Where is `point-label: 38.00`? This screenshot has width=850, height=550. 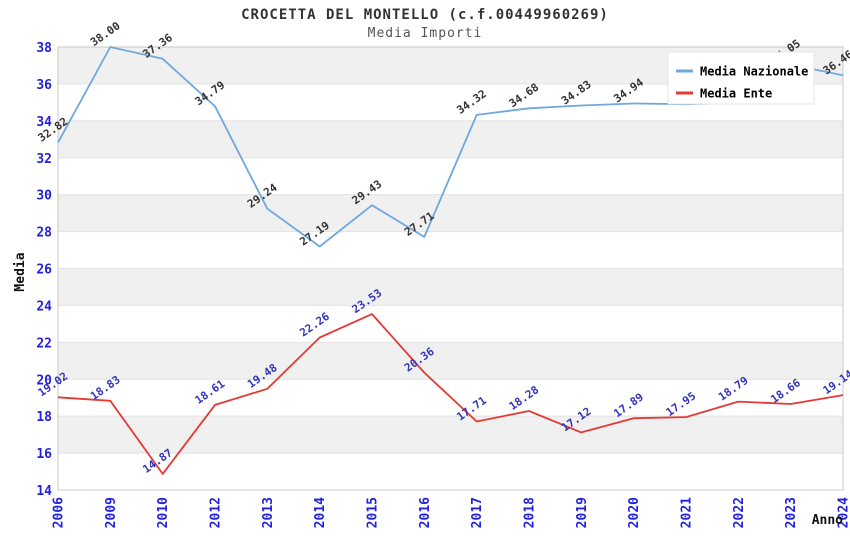
point-label: 38.00 is located at coordinates (105, 34).